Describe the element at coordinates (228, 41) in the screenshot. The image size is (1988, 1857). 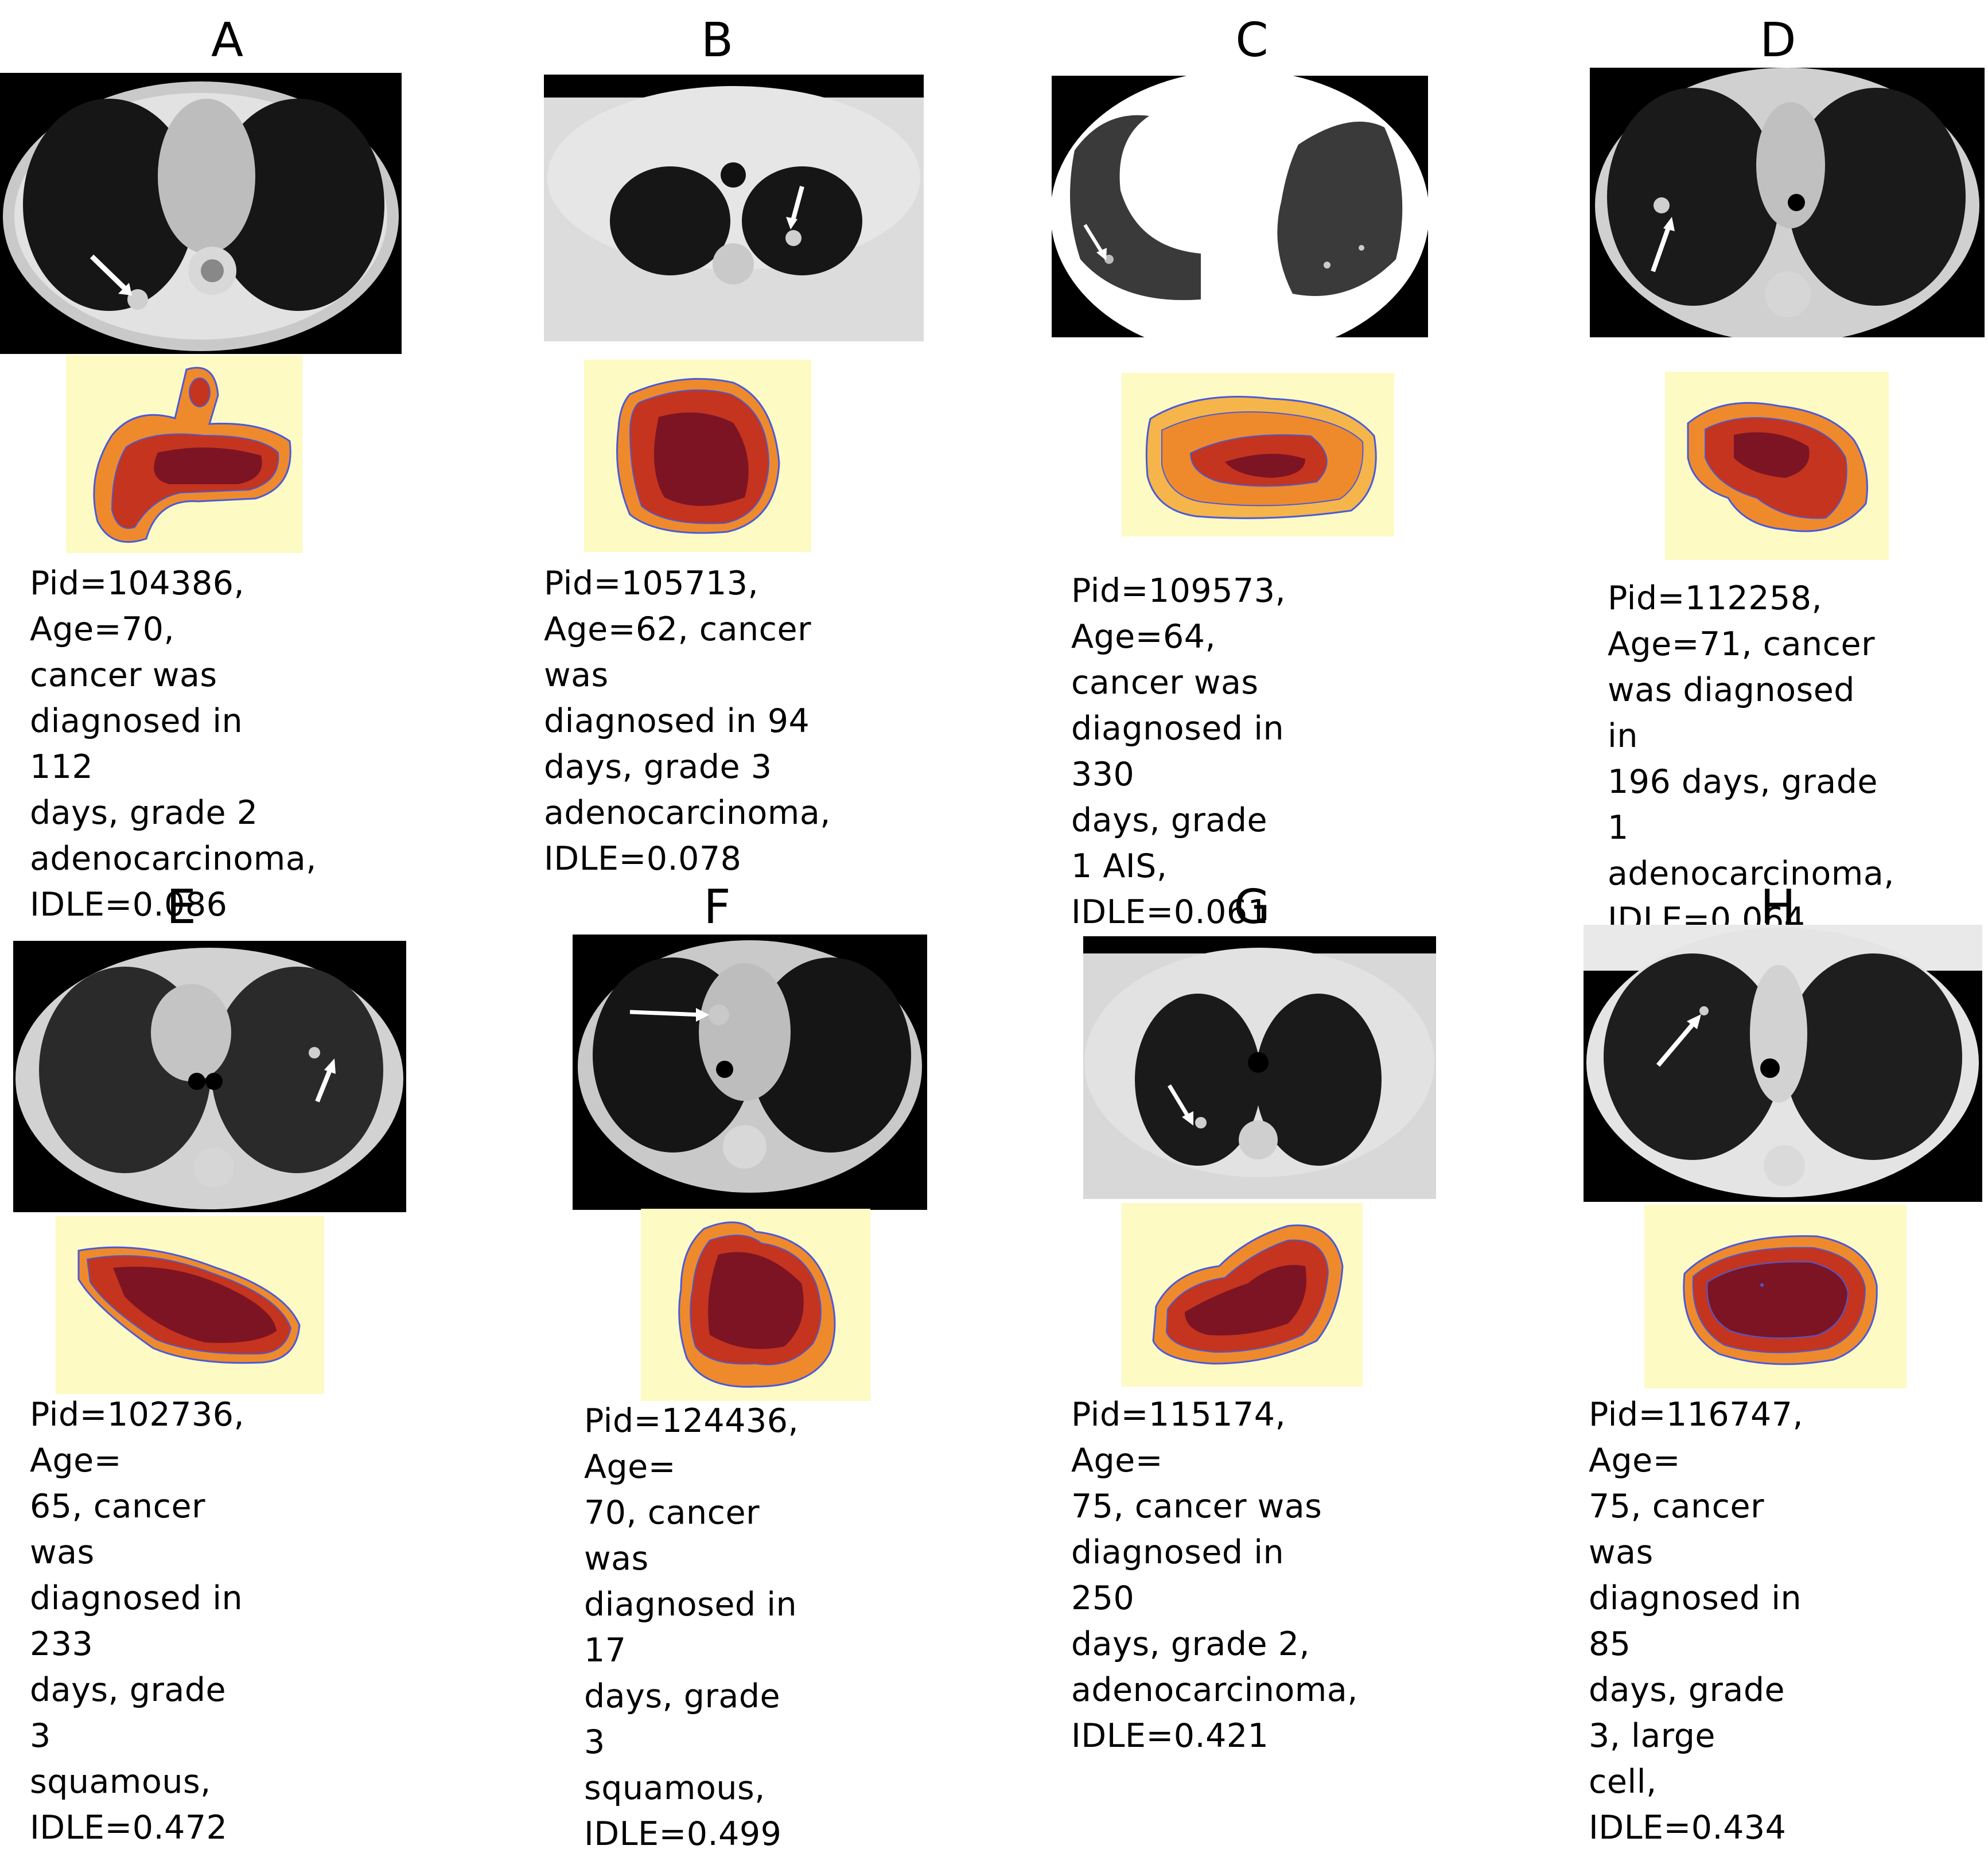
I see `panel-label-a: A` at that location.